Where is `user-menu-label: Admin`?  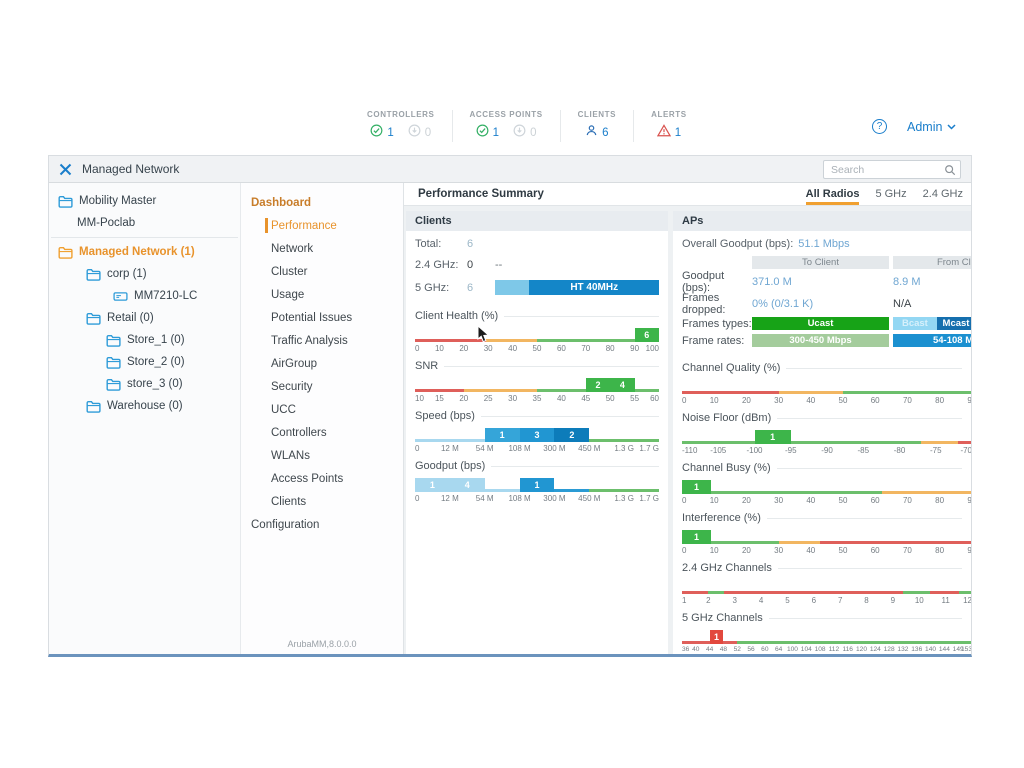 user-menu-label: Admin is located at coordinates (925, 126).